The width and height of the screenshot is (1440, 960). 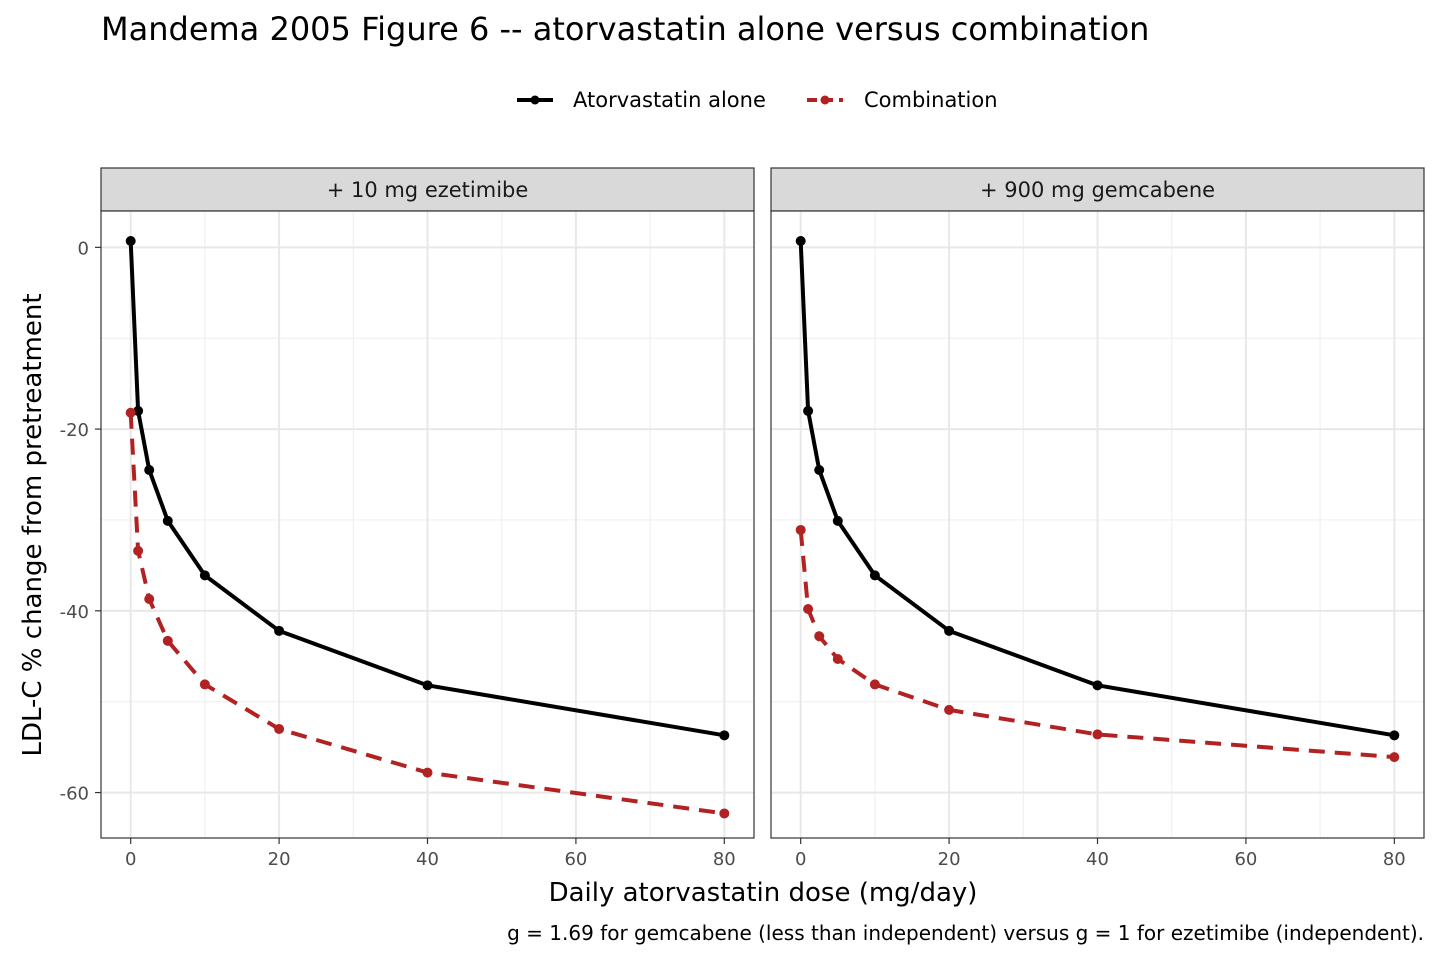 I want to click on facet-strip-label: + 900 mg gemcabene, so click(x=1097, y=190).